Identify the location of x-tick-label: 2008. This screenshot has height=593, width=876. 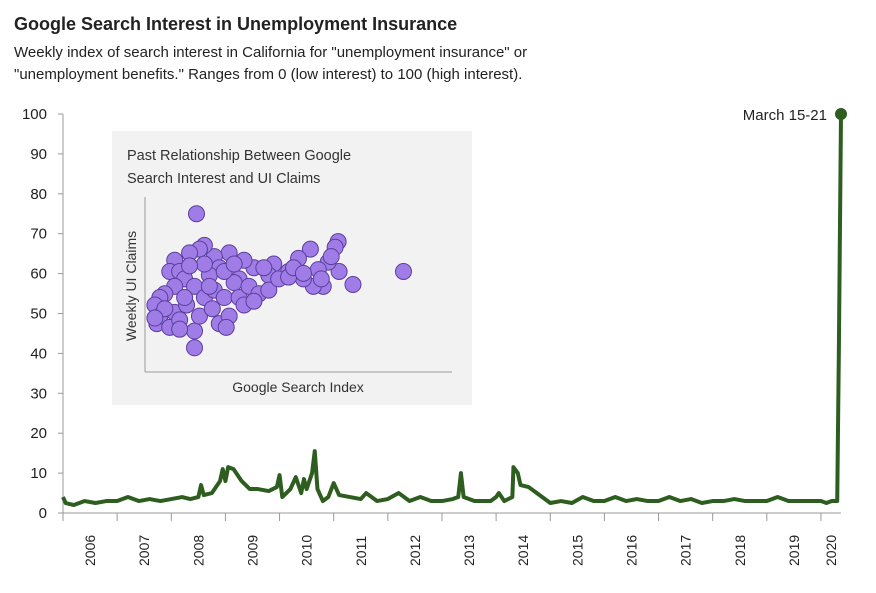
(198, 550).